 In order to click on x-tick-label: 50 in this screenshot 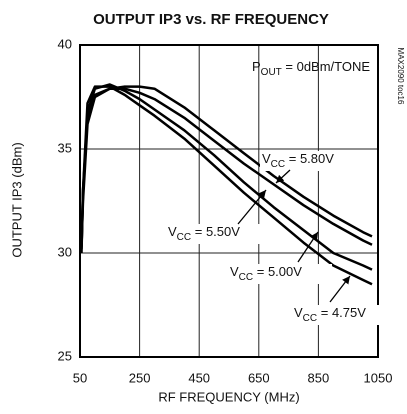, I will do `click(80, 377)`.